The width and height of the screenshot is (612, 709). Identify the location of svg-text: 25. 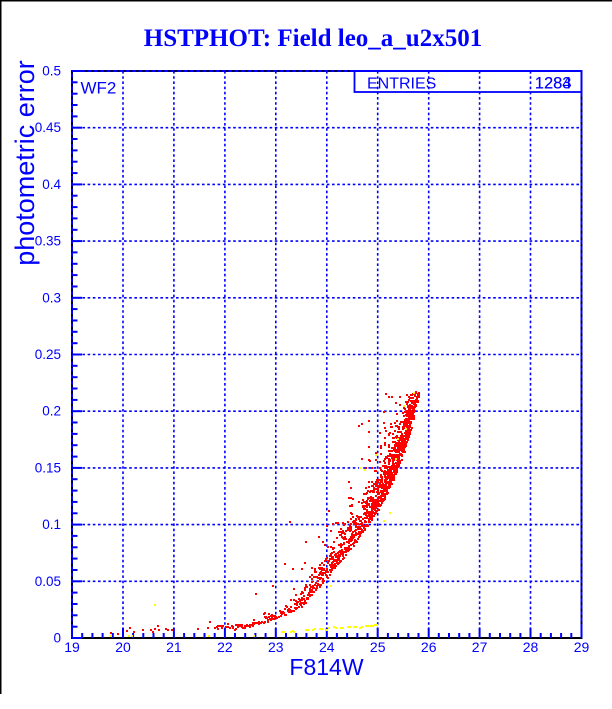
(378, 647).